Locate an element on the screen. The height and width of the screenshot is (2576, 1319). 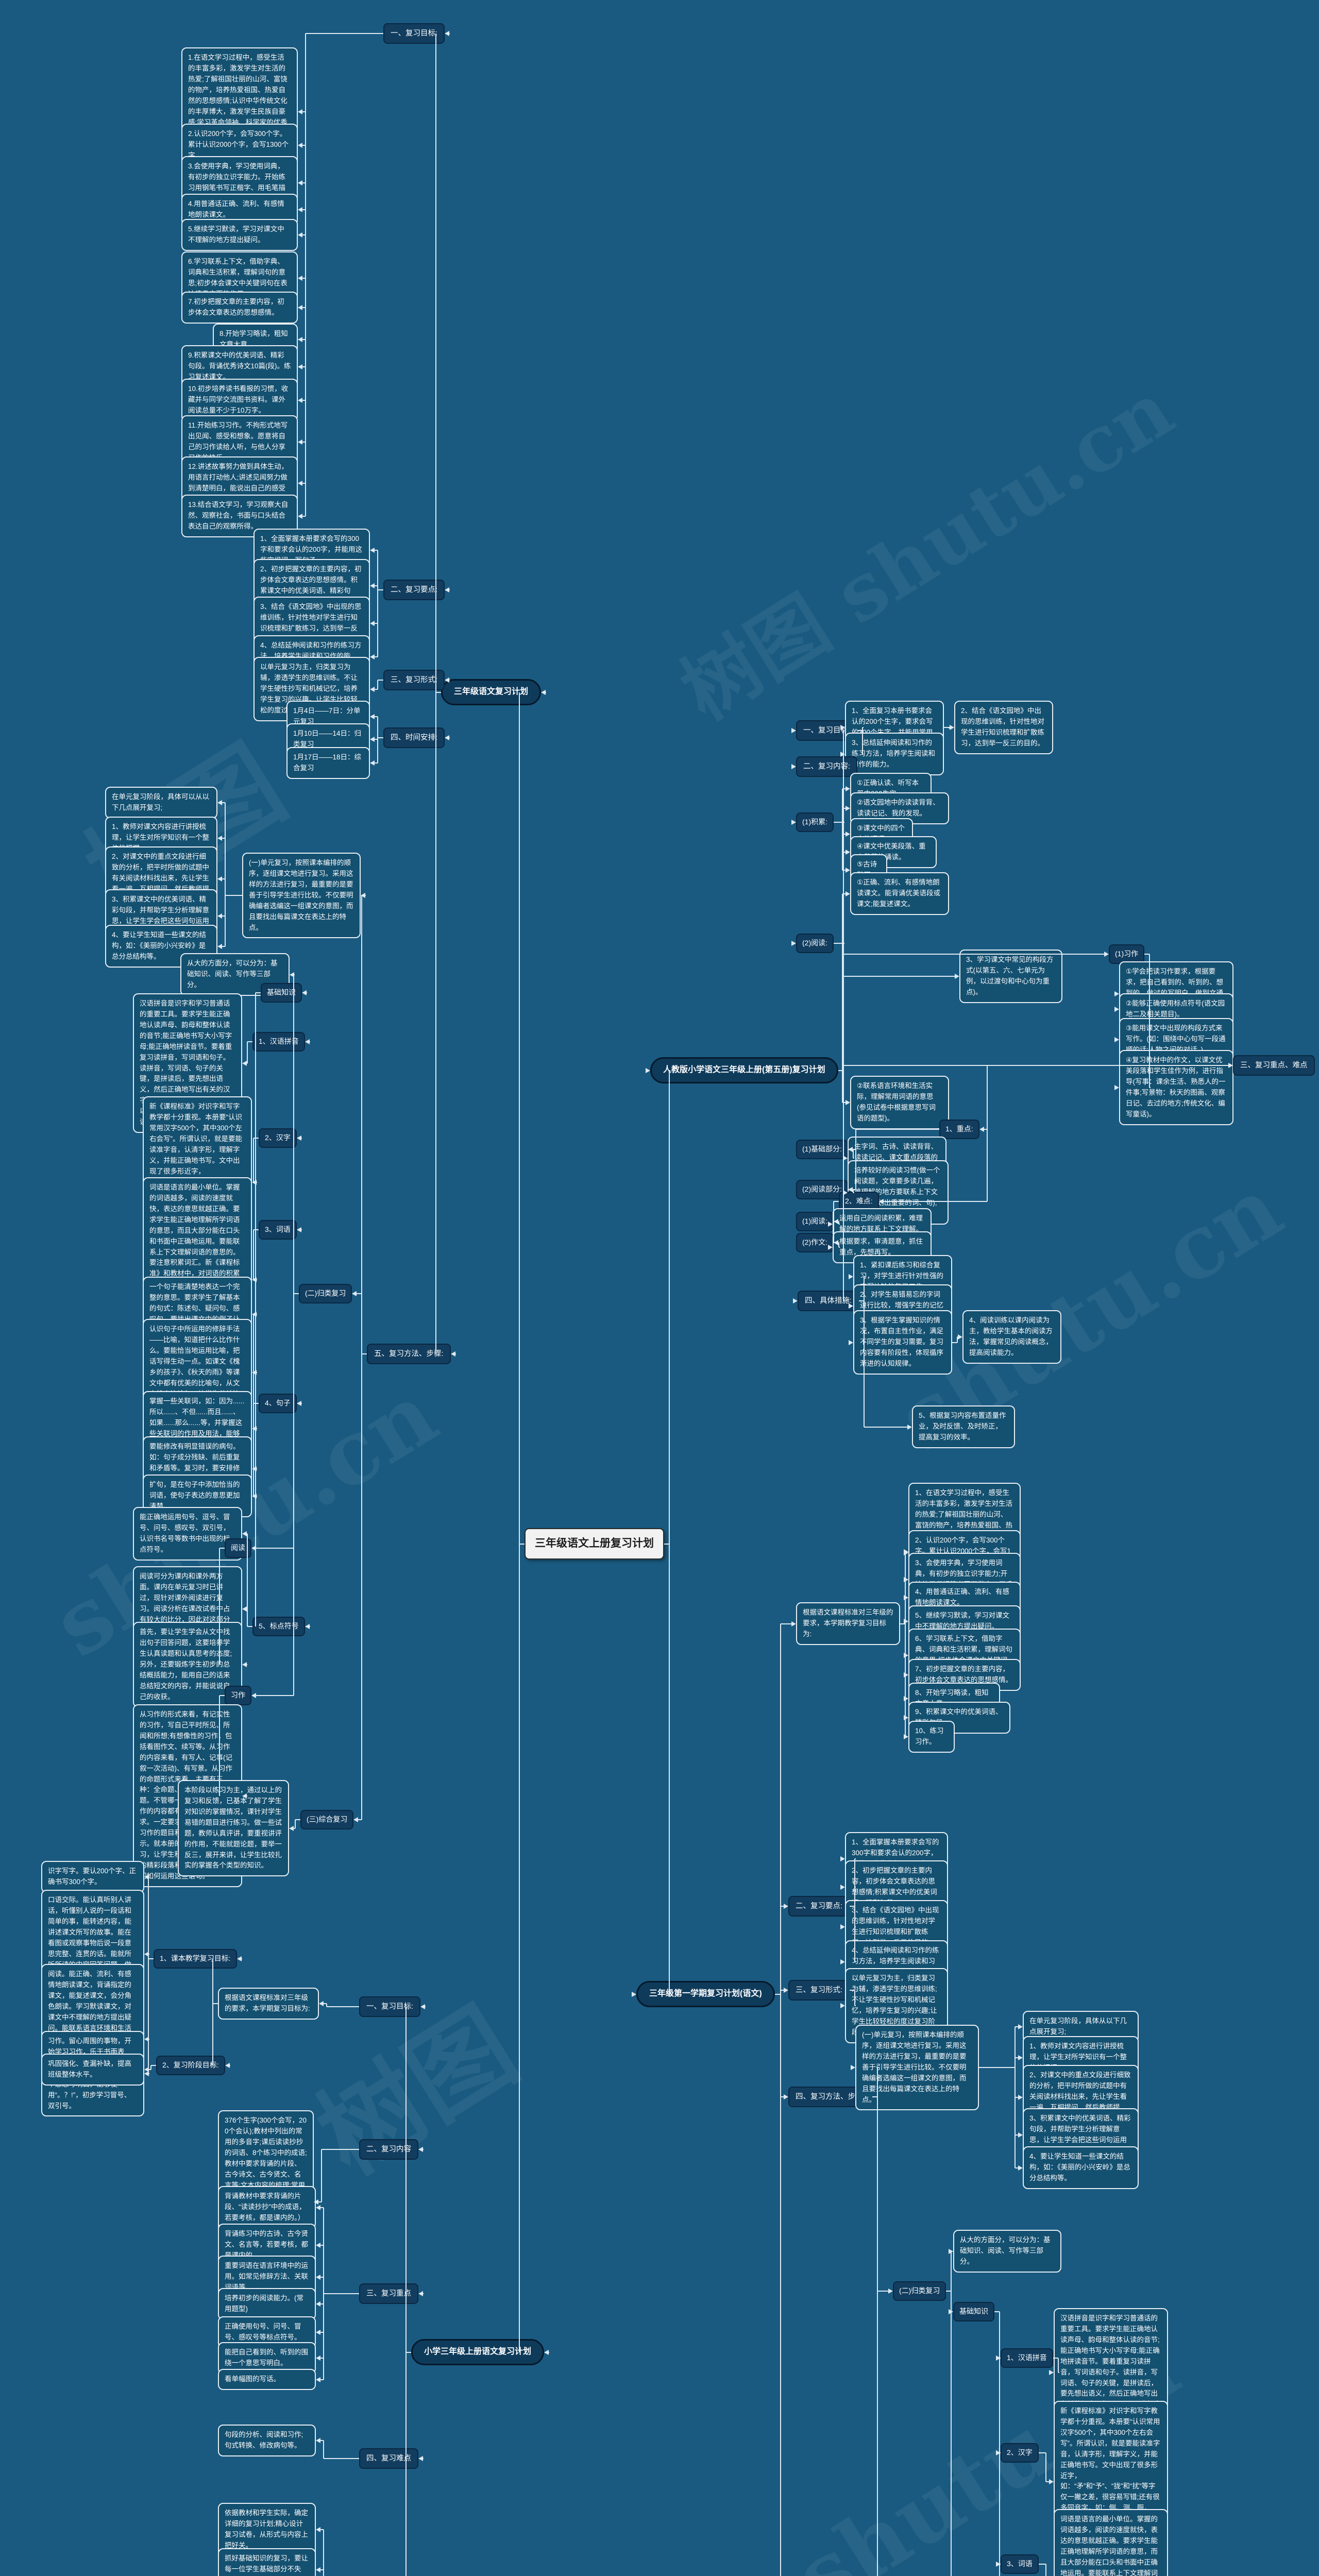
mindmap-node-c6-1: 1、重点: is located at coordinates (959, 1129).